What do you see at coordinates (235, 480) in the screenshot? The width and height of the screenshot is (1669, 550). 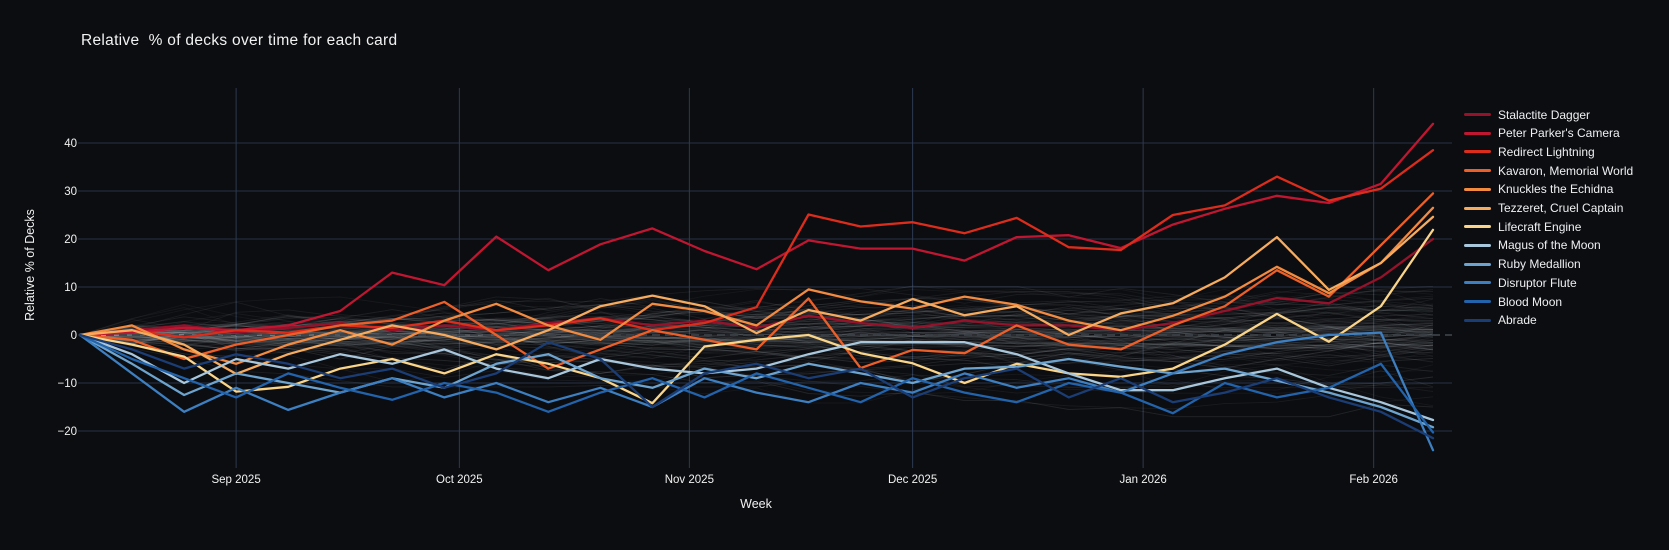 I see `x-tick-label: Sep 2025` at bounding box center [235, 480].